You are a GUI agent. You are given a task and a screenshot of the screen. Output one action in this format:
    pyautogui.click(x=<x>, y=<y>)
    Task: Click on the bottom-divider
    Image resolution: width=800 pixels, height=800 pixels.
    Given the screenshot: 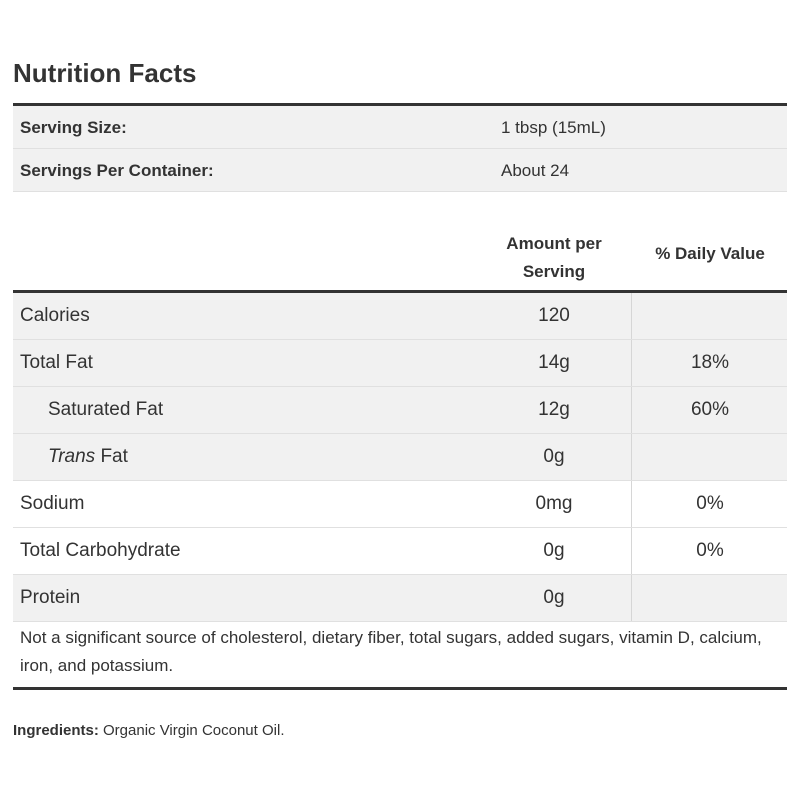 What is the action you would take?
    pyautogui.click(x=400, y=688)
    